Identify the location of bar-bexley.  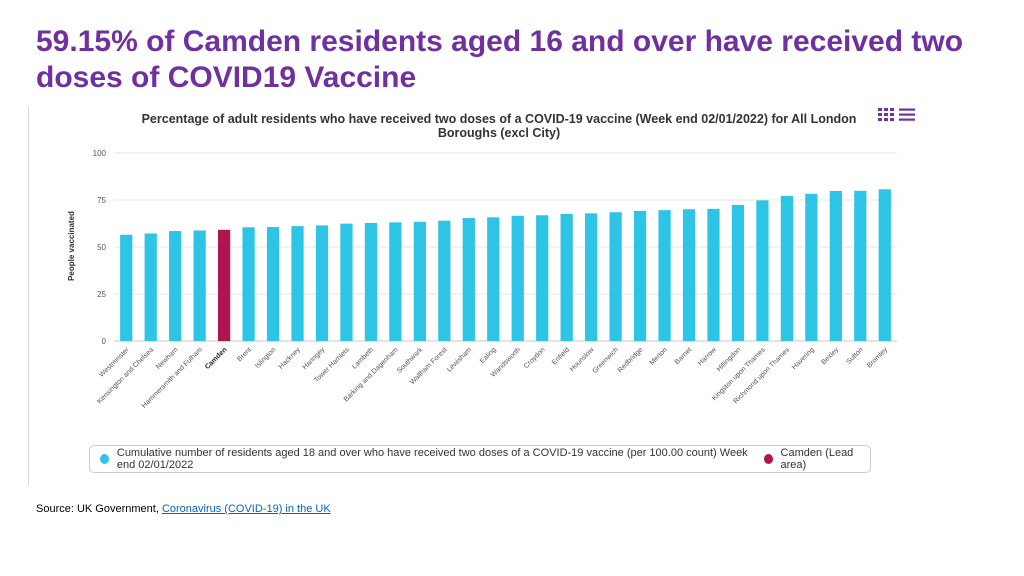
(835, 265).